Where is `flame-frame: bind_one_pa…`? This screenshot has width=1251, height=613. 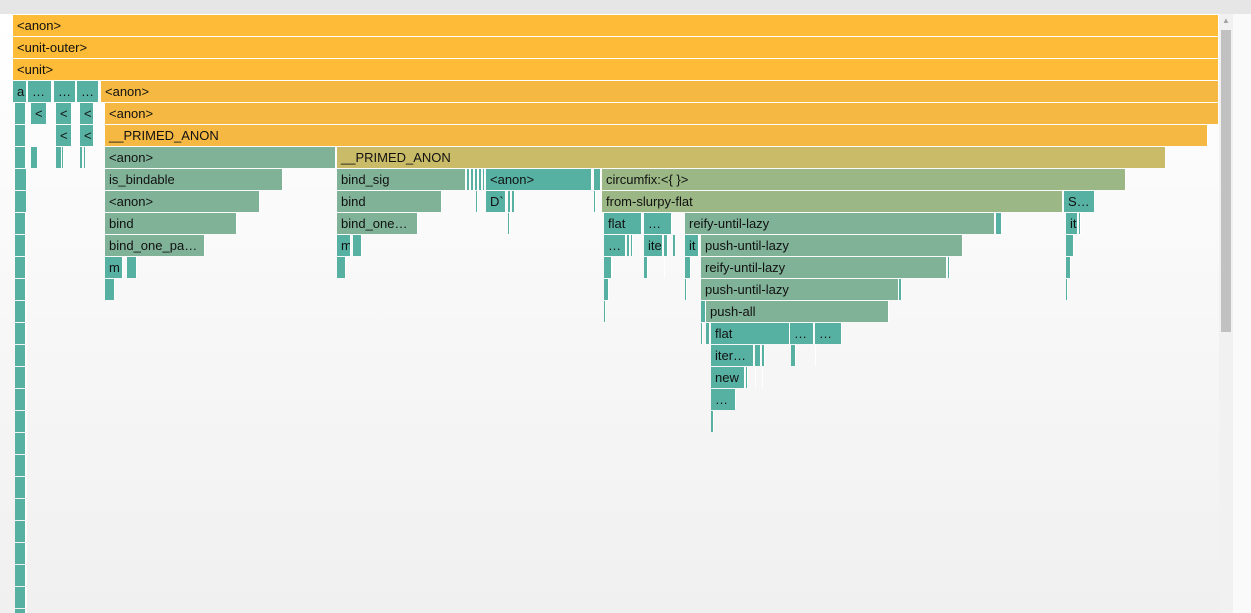
flame-frame: bind_one_pa… is located at coordinates (155, 245).